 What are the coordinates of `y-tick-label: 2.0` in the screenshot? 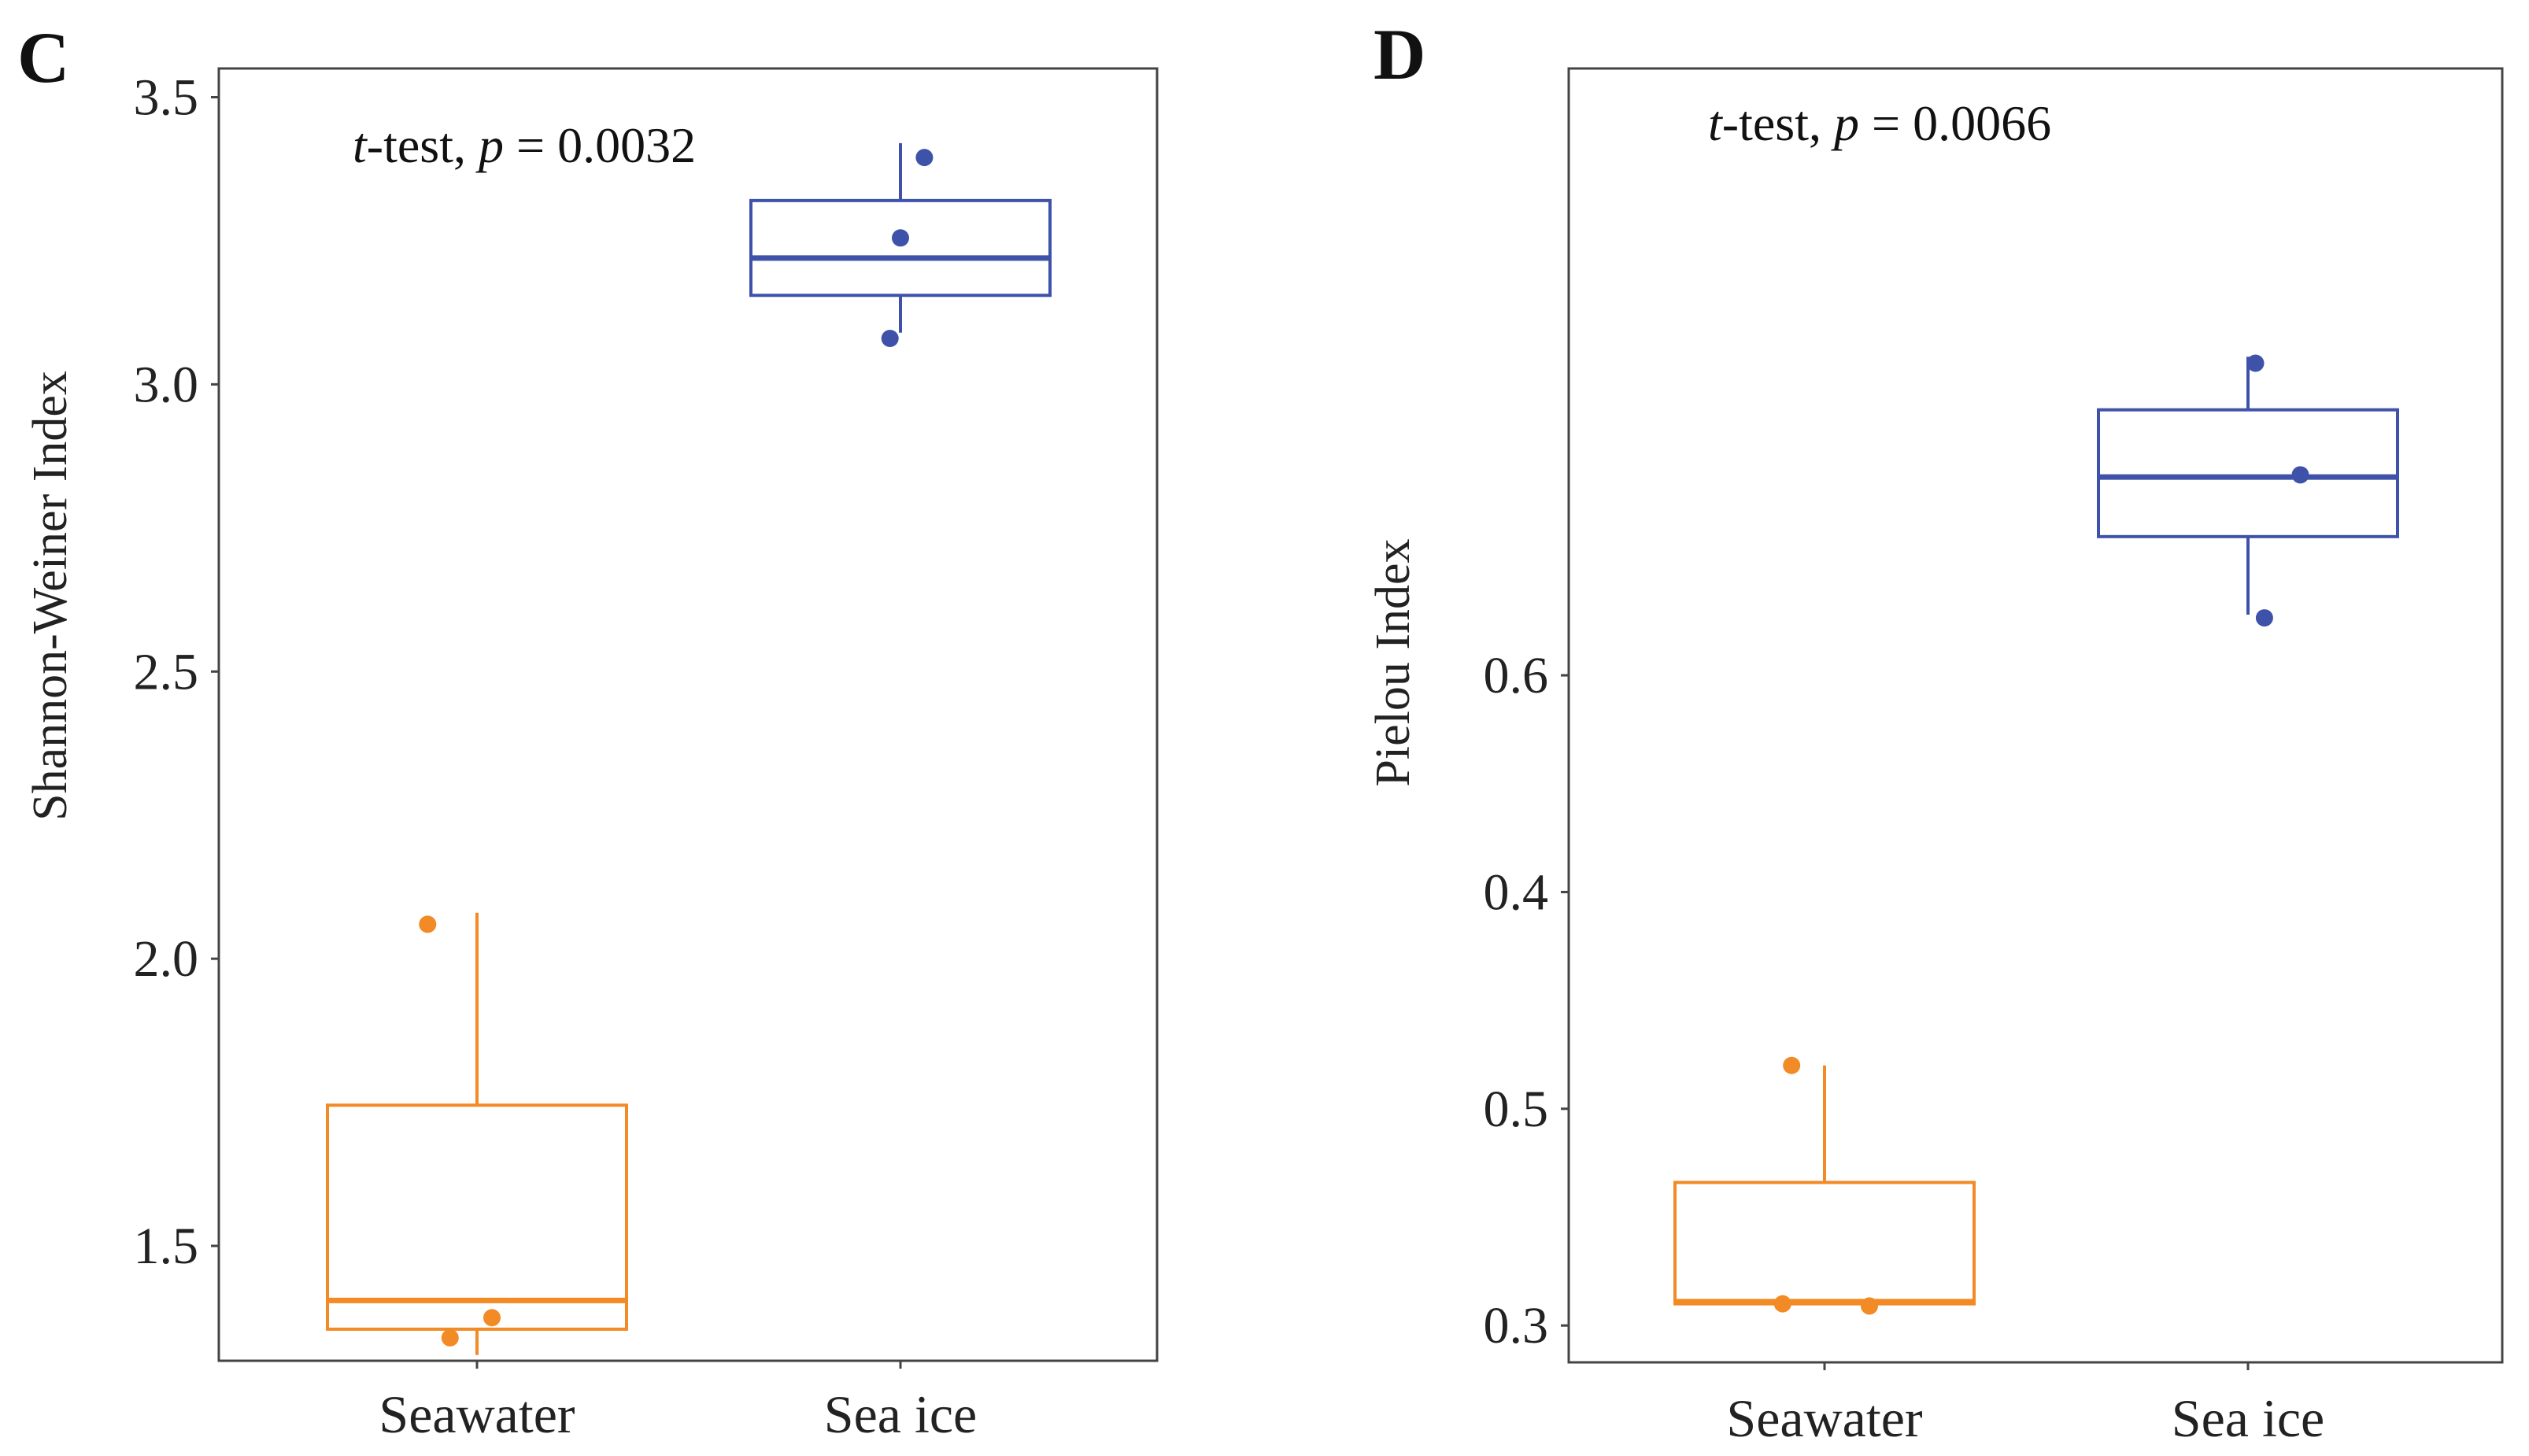 It's located at (166, 959).